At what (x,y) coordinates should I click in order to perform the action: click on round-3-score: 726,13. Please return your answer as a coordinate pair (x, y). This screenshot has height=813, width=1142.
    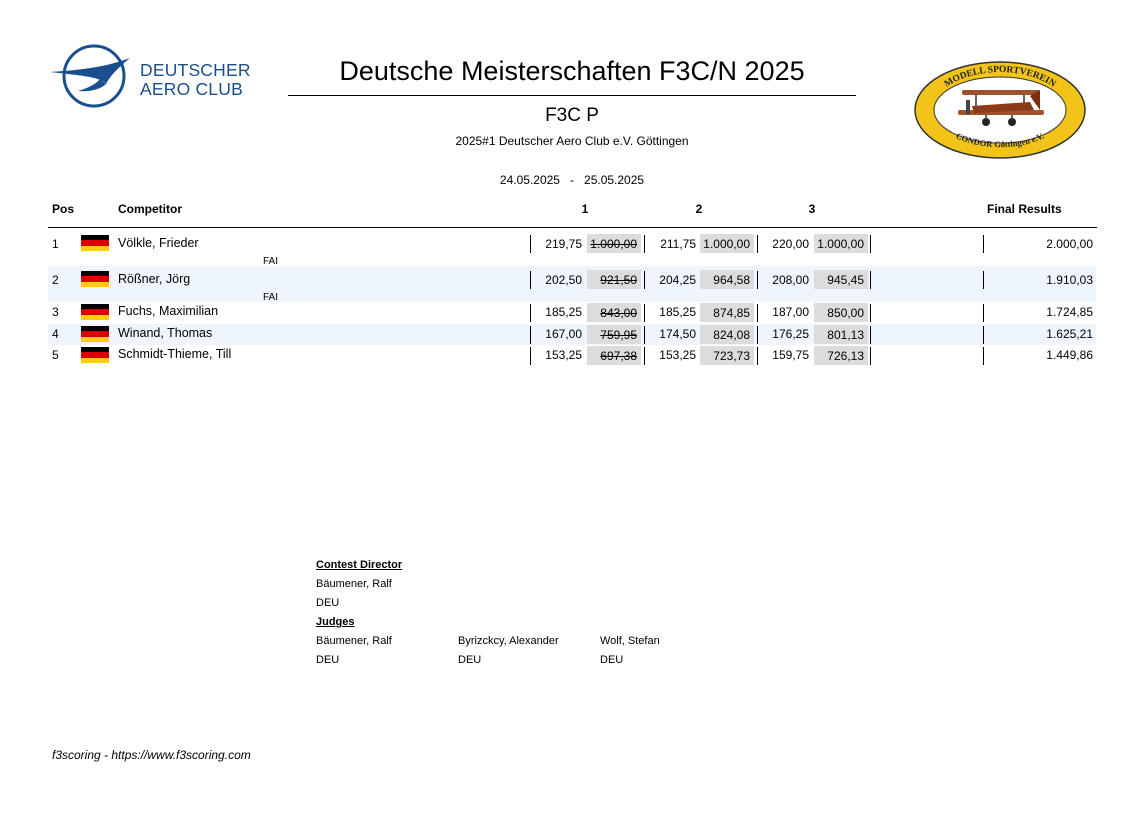
    Looking at the image, I should click on (841, 355).